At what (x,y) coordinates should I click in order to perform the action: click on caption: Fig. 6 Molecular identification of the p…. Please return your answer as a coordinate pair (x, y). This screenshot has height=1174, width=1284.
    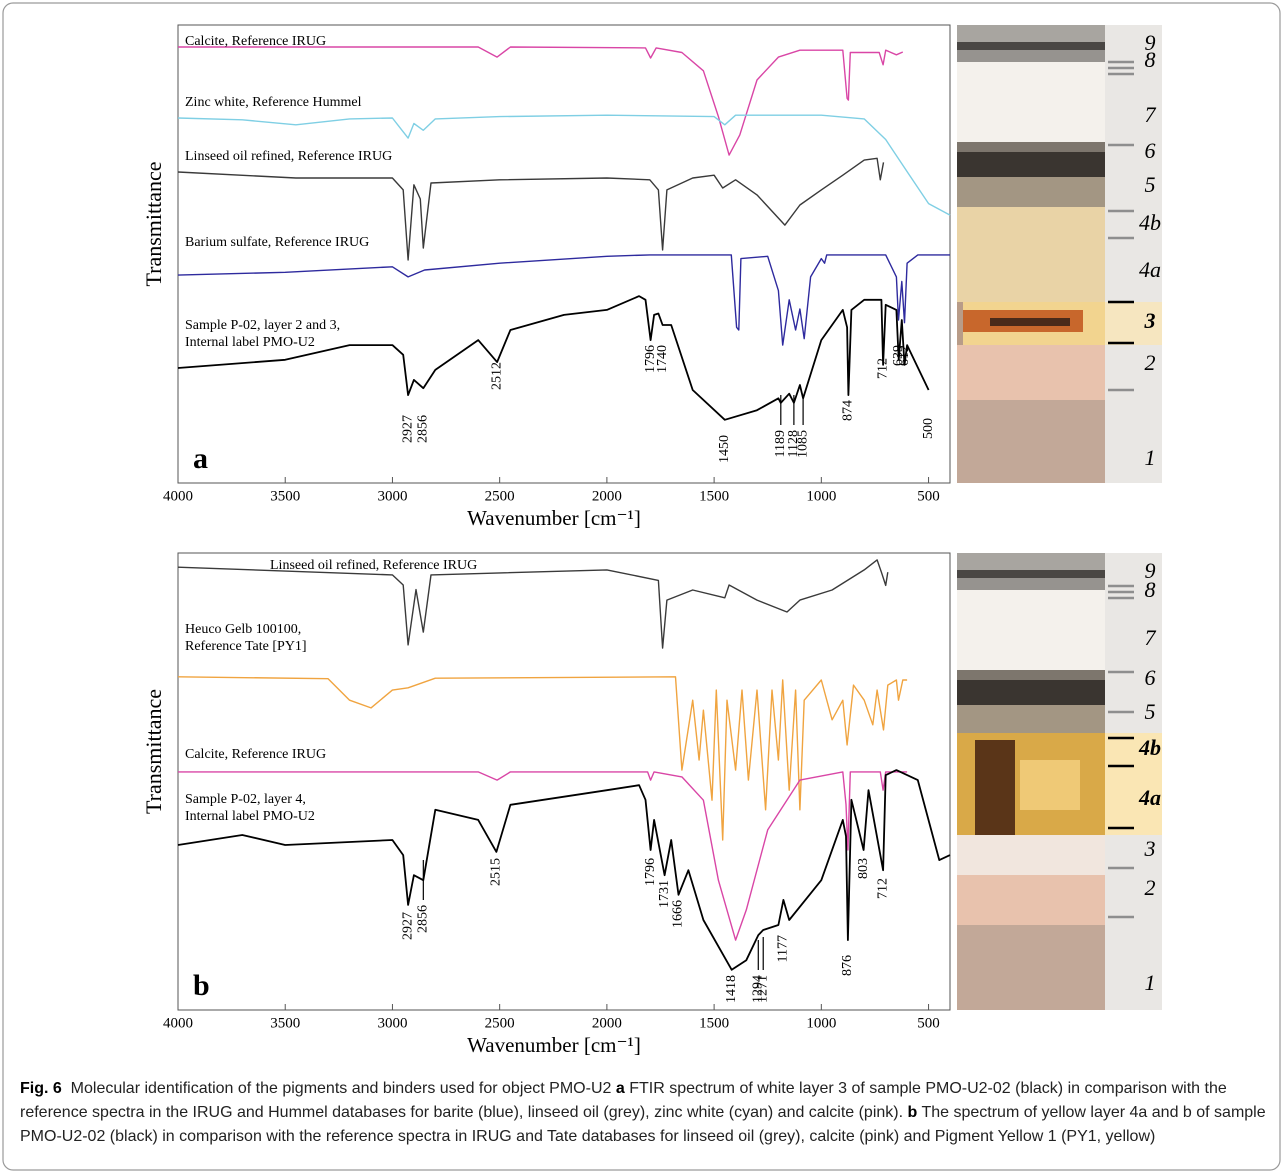
    Looking at the image, I should click on (645, 1113).